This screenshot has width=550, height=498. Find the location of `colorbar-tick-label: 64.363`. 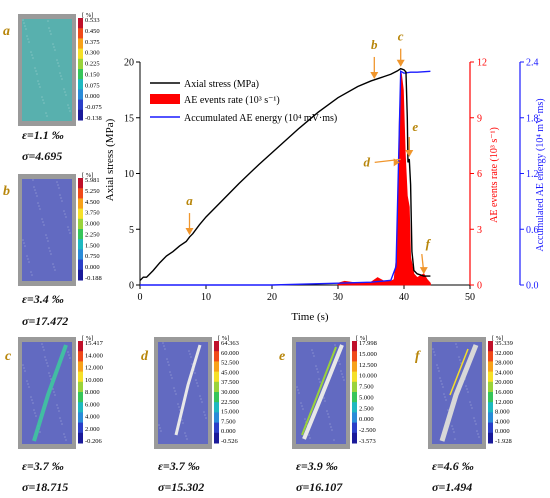

colorbar-tick-label: 64.363 is located at coordinates (230, 343).